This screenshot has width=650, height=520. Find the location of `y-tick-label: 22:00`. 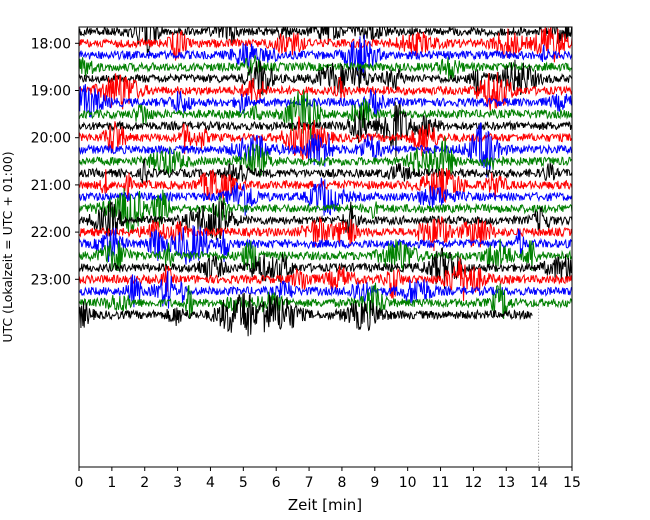

y-tick-label: 22:00 is located at coordinates (51, 233).